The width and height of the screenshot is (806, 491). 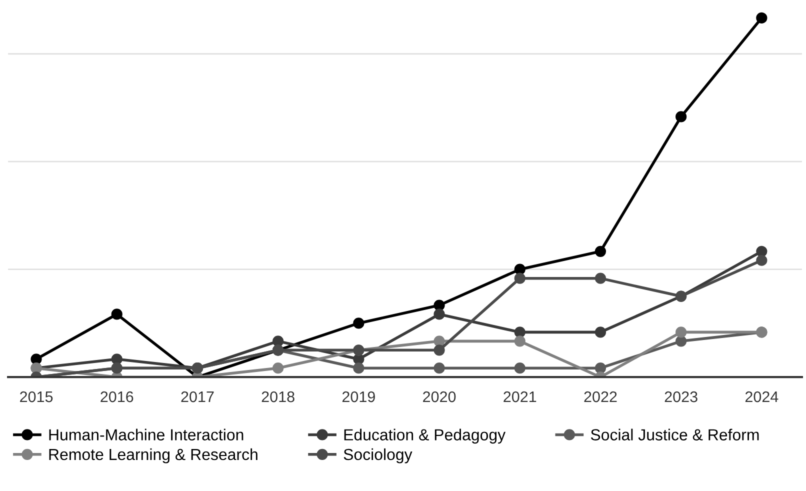 I want to click on x-tick-label: 2024, so click(x=761, y=396).